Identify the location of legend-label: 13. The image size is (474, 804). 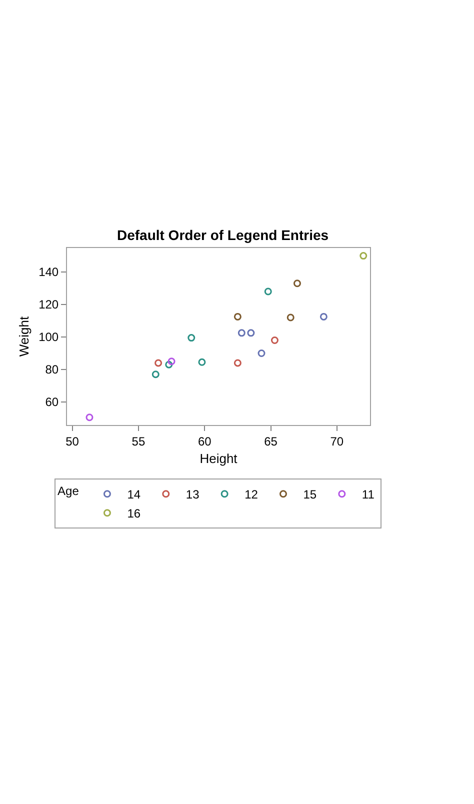
(193, 495).